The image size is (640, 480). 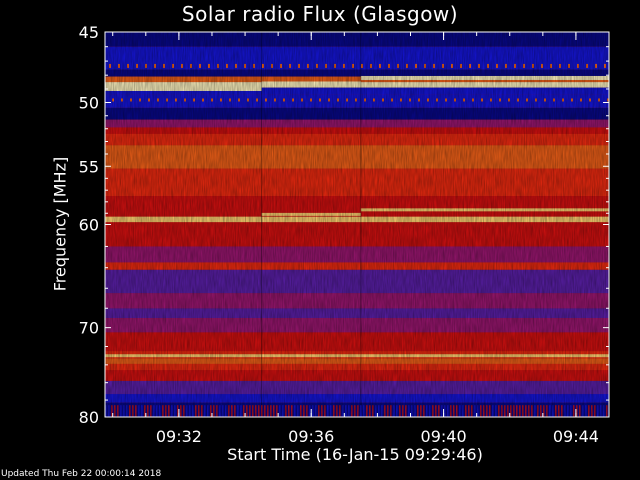 What do you see at coordinates (576, 436) in the screenshot?
I see `x-tick-label: 09:44` at bounding box center [576, 436].